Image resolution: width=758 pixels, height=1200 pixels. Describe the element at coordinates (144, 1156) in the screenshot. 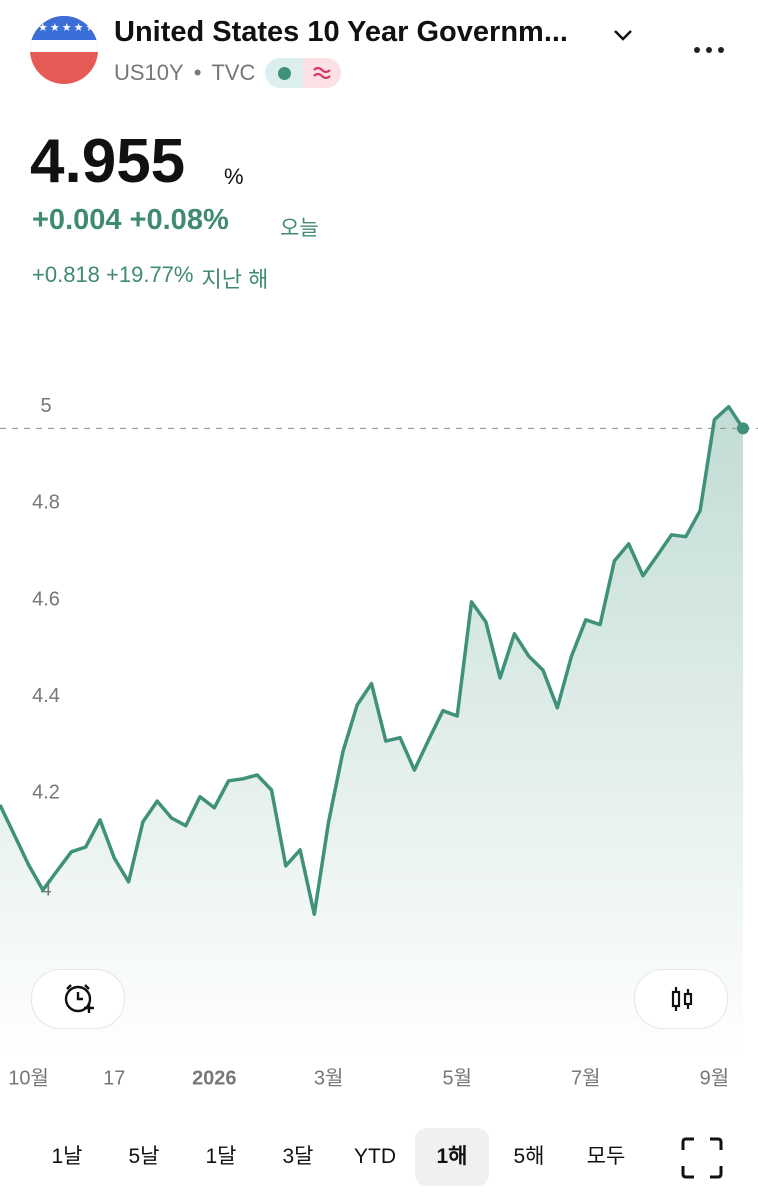

I see `range-tab: 5날` at that location.